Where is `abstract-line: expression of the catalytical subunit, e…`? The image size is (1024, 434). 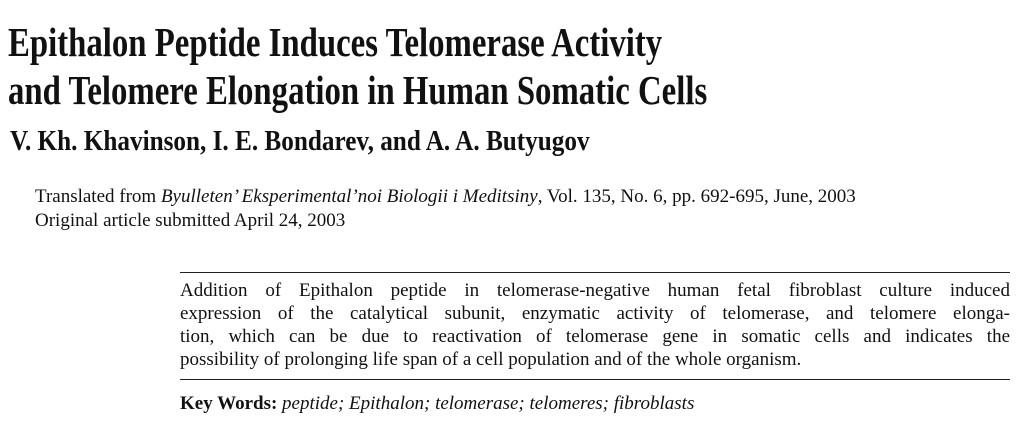 abstract-line: expression of the catalytical subunit, e… is located at coordinates (595, 313).